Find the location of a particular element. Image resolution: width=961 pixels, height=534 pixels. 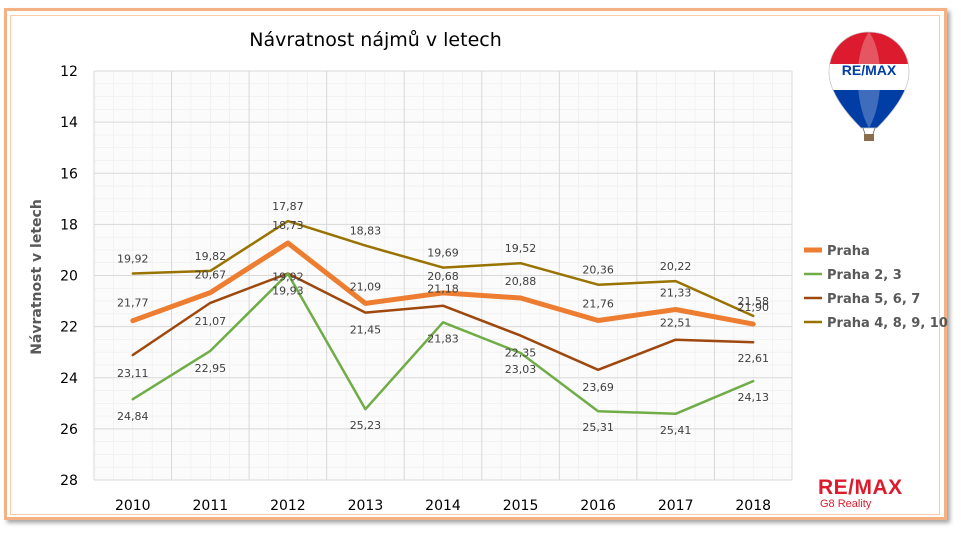

data-label: 25,31 is located at coordinates (598, 427).